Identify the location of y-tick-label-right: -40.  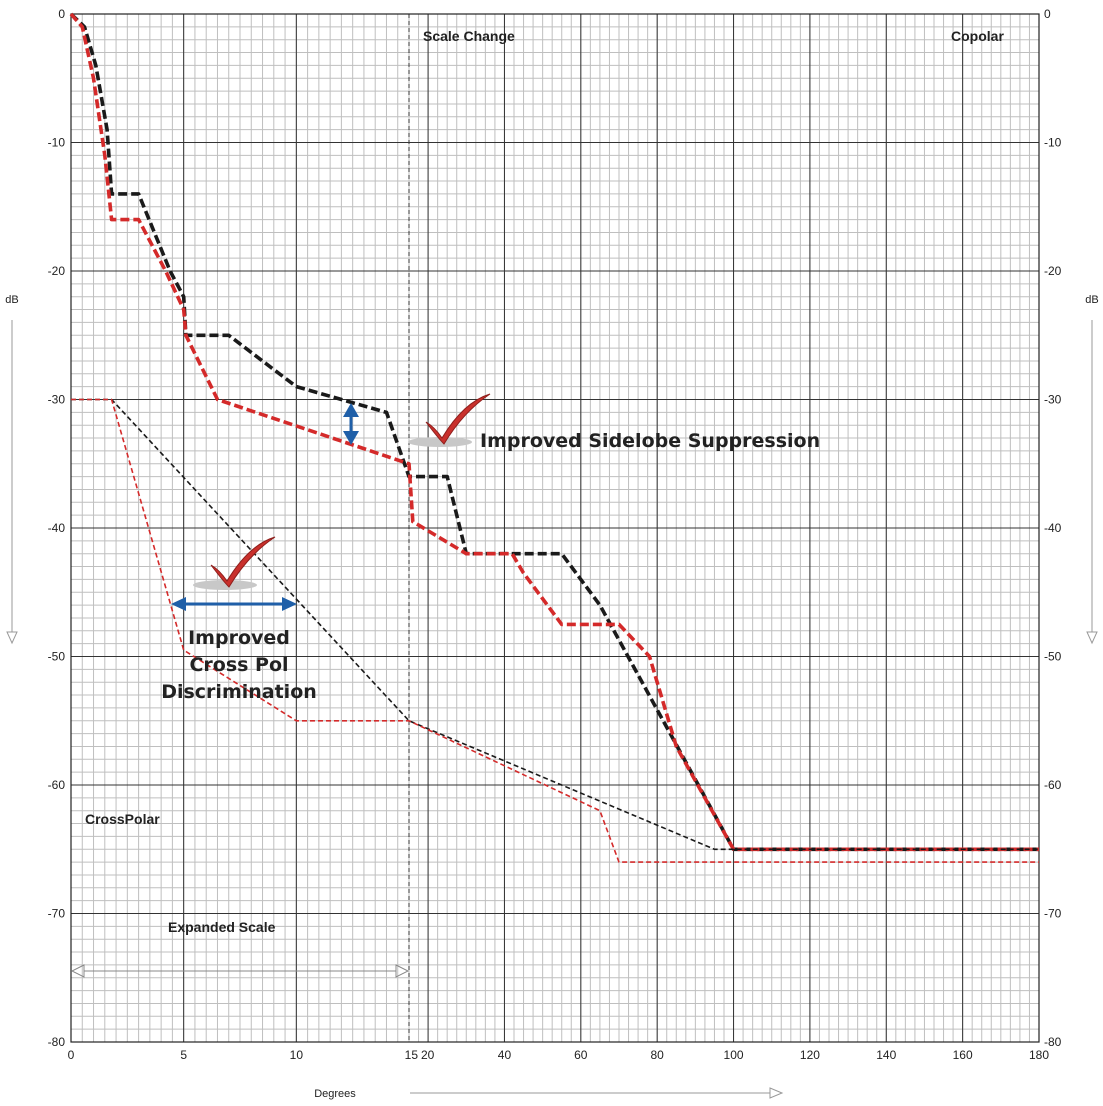
(1053, 528).